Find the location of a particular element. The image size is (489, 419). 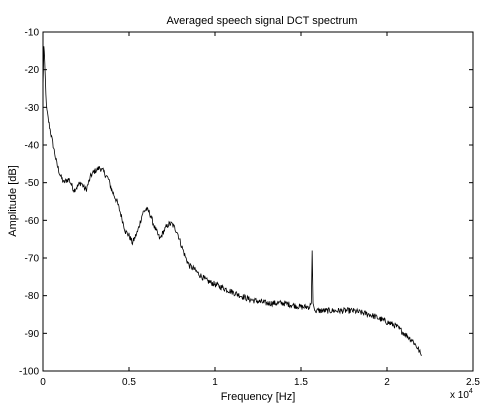

x-tick-label: 1 is located at coordinates (215, 382).